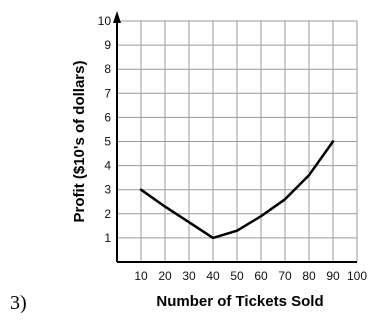  What do you see at coordinates (165, 276) in the screenshot?
I see `x-tick-label: 20` at bounding box center [165, 276].